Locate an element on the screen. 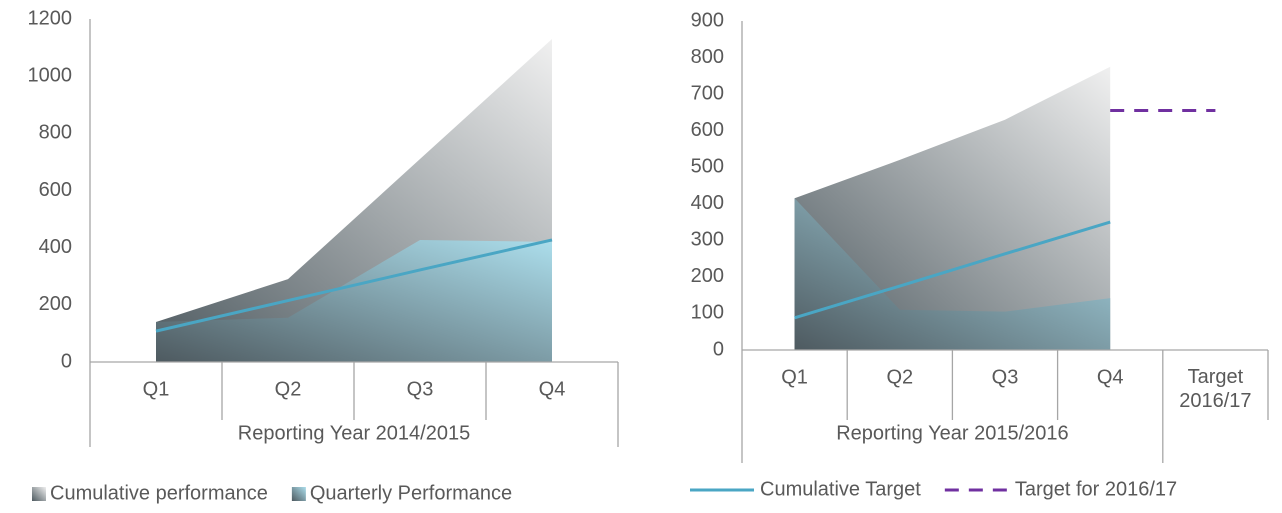 This screenshot has height=513, width=1282. group-label: Reporting Year 2015/2016 is located at coordinates (952, 433).